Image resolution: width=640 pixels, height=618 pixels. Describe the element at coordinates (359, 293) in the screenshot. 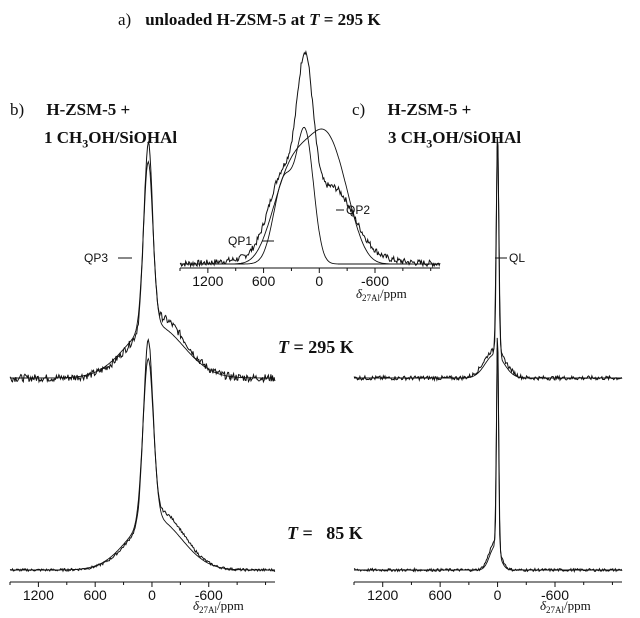

I see `panel-a-x-axis-delta: δ` at that location.